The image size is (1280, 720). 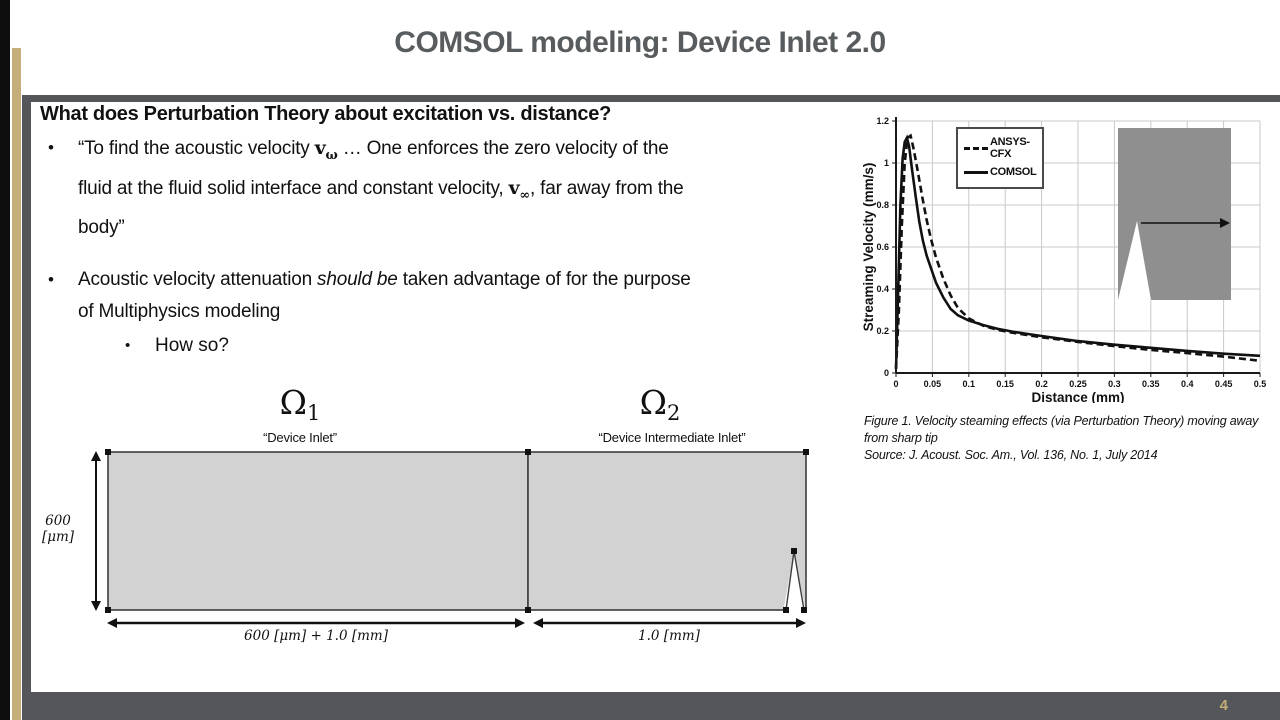 I want to click on width2-dimension-arrow, so click(x=669, y=623).